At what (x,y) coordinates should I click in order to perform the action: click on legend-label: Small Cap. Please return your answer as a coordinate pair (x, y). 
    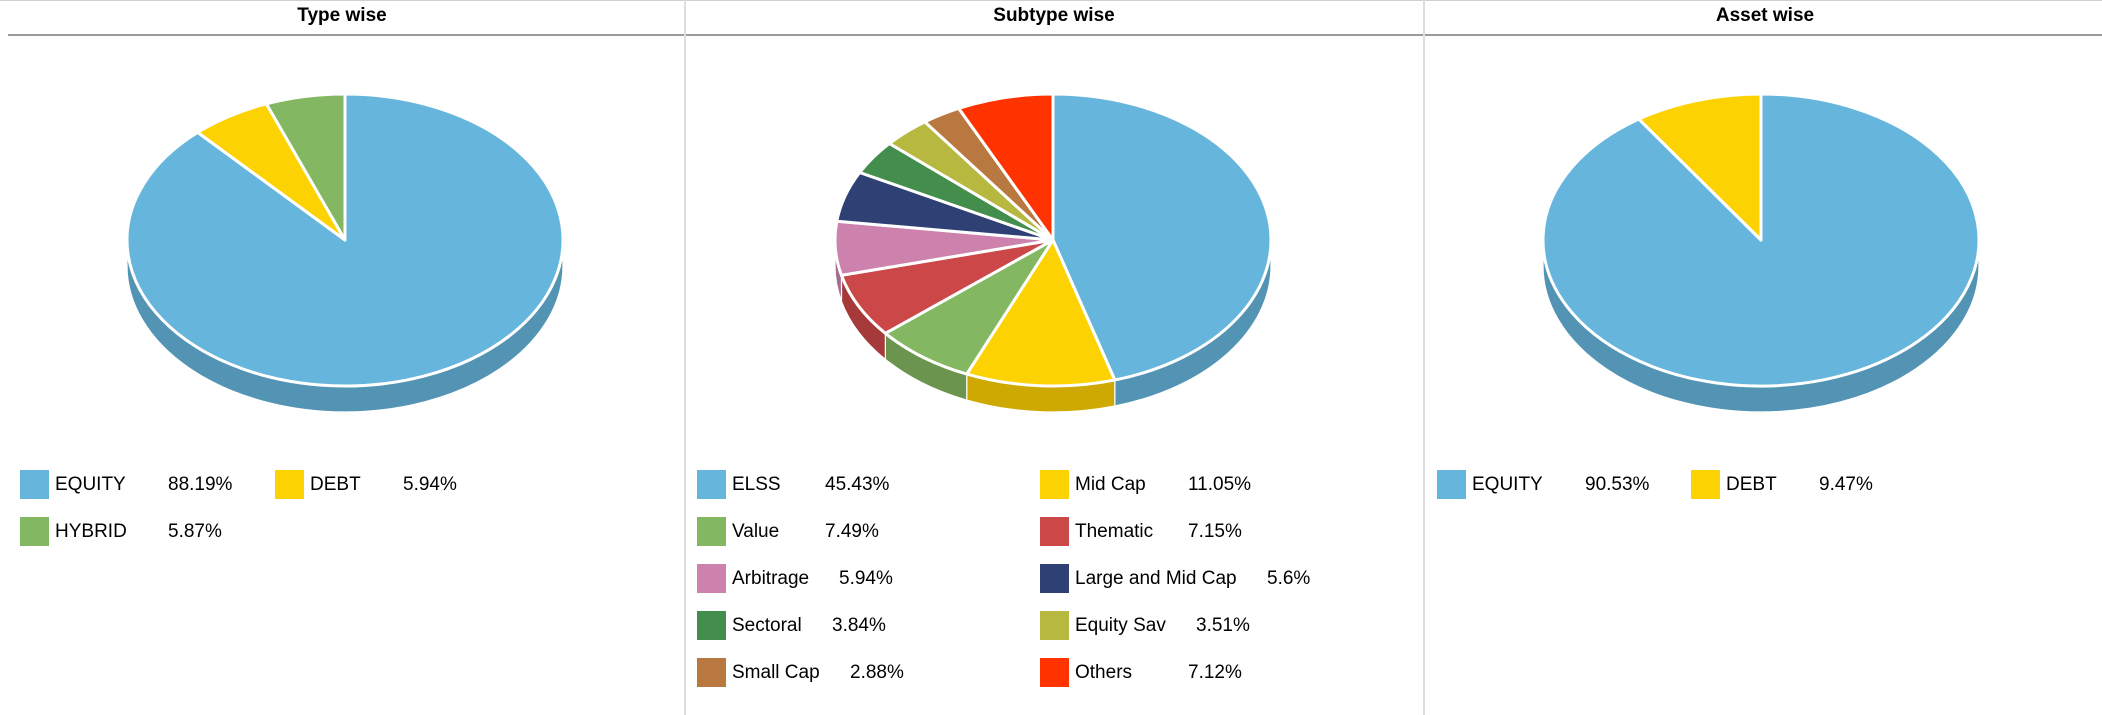
    Looking at the image, I should click on (776, 672).